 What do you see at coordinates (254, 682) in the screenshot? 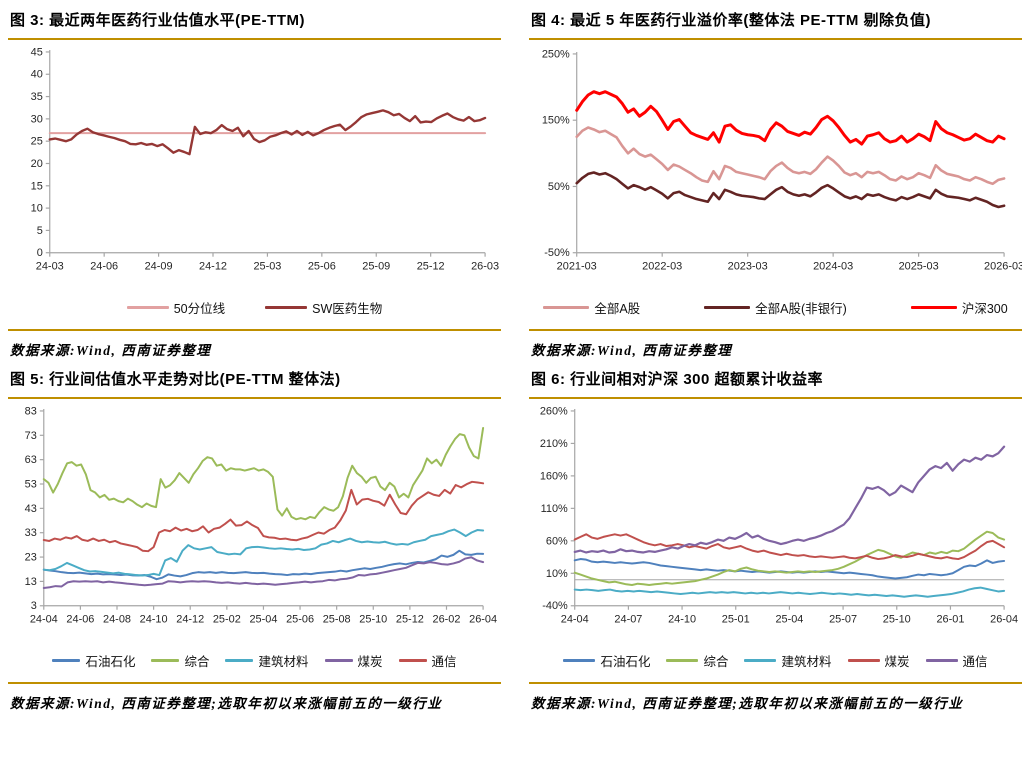
I see `figure-5-source-rule` at bounding box center [254, 682].